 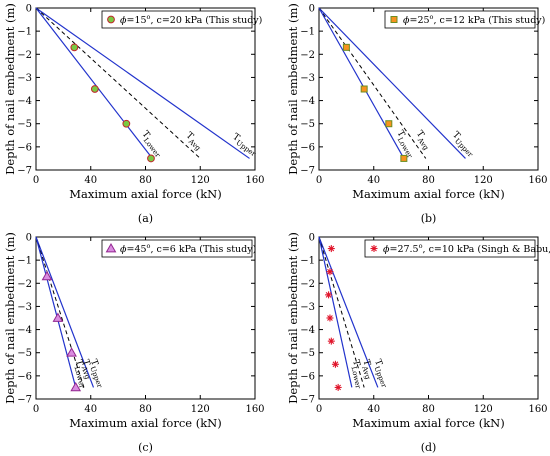 What do you see at coordinates (24, 32) in the screenshot?
I see `y-tick-label: −1` at bounding box center [24, 32].